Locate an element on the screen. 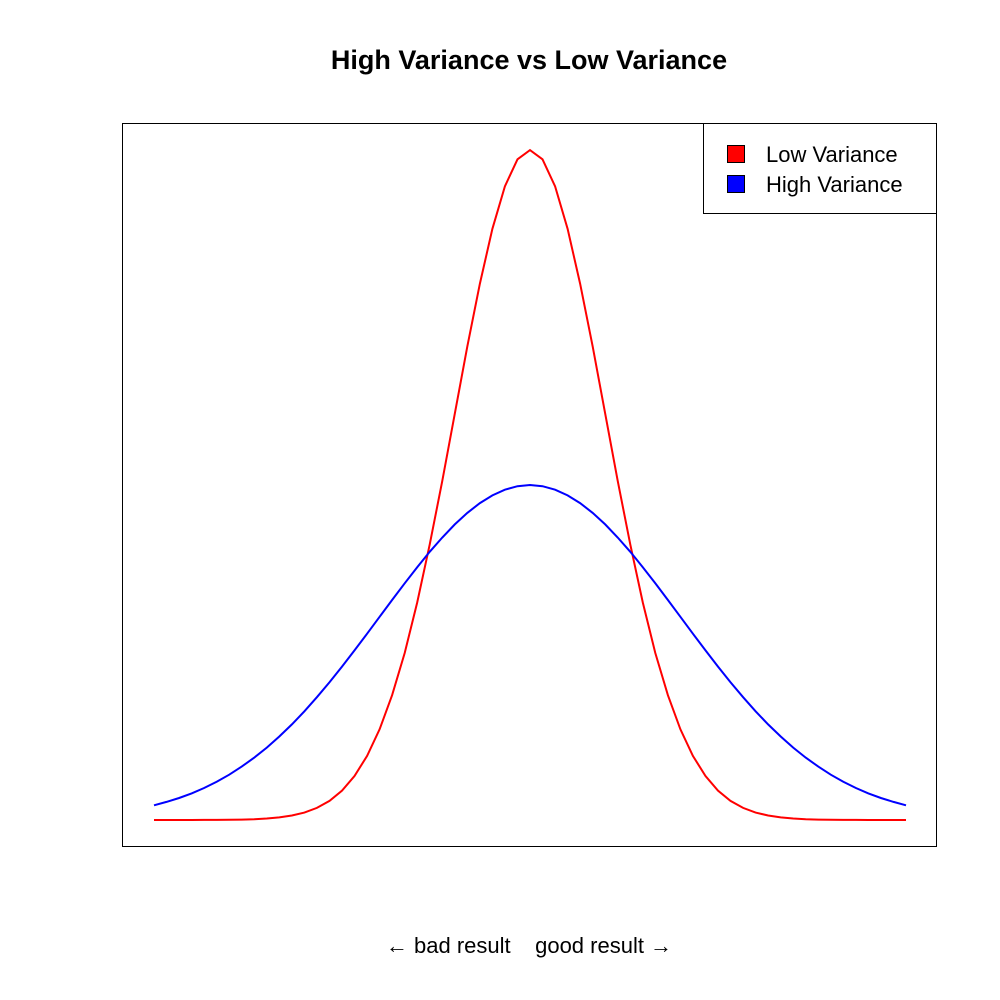 The width and height of the screenshot is (1000, 1000). legend-label-high-variance: High Variance is located at coordinates (834, 184).